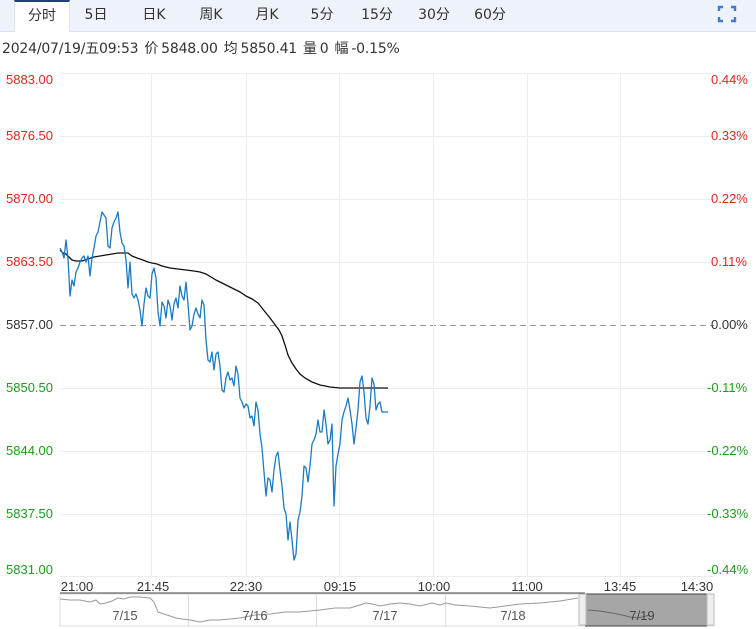 This screenshot has width=756, height=629. Describe the element at coordinates (154, 15) in the screenshot. I see `tab-daily-k: 日K` at that location.